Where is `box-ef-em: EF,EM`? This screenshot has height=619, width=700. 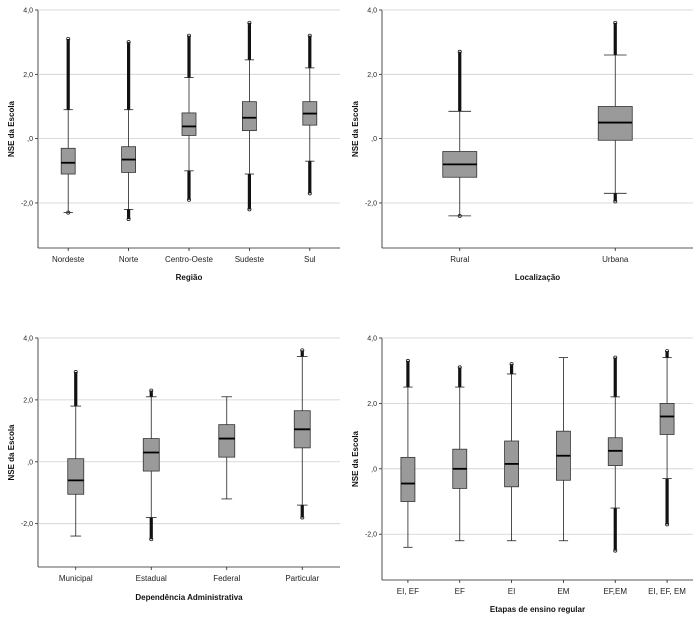 box-ef-em: EF,EM is located at coordinates (615, 475).